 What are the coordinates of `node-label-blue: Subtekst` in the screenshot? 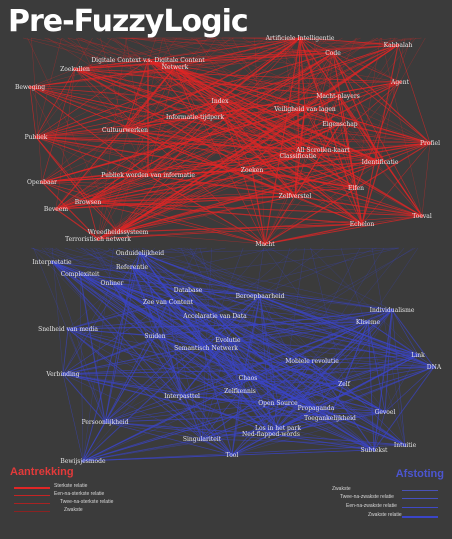 It's located at (374, 450).